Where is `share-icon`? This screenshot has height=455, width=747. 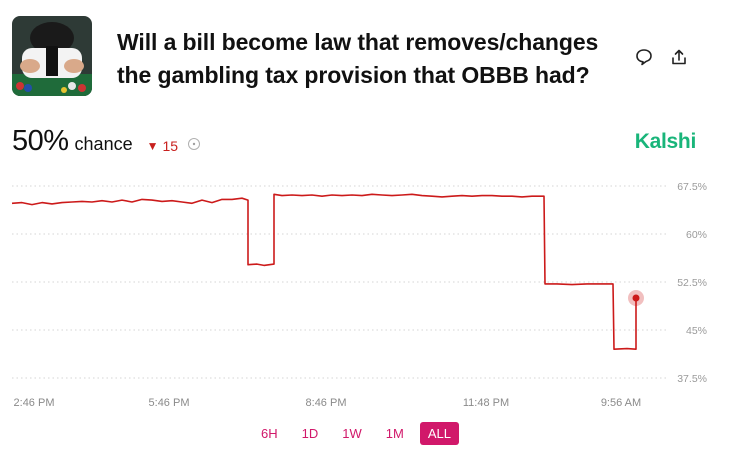
share-icon is located at coordinates (679, 57).